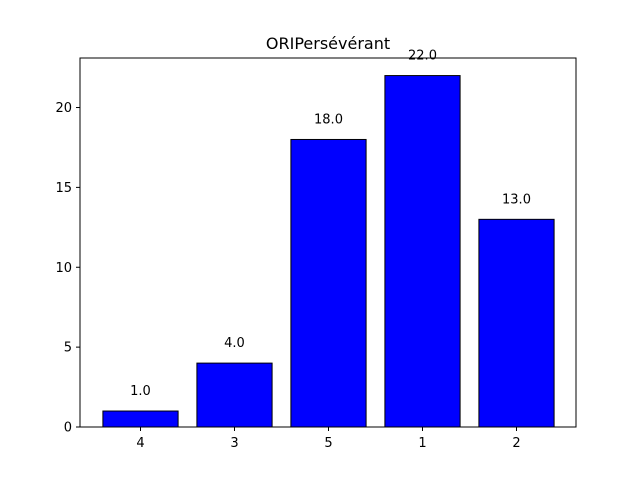 The height and width of the screenshot is (484, 640). What do you see at coordinates (234, 443) in the screenshot?
I see `x-tick-label-3: 3` at bounding box center [234, 443].